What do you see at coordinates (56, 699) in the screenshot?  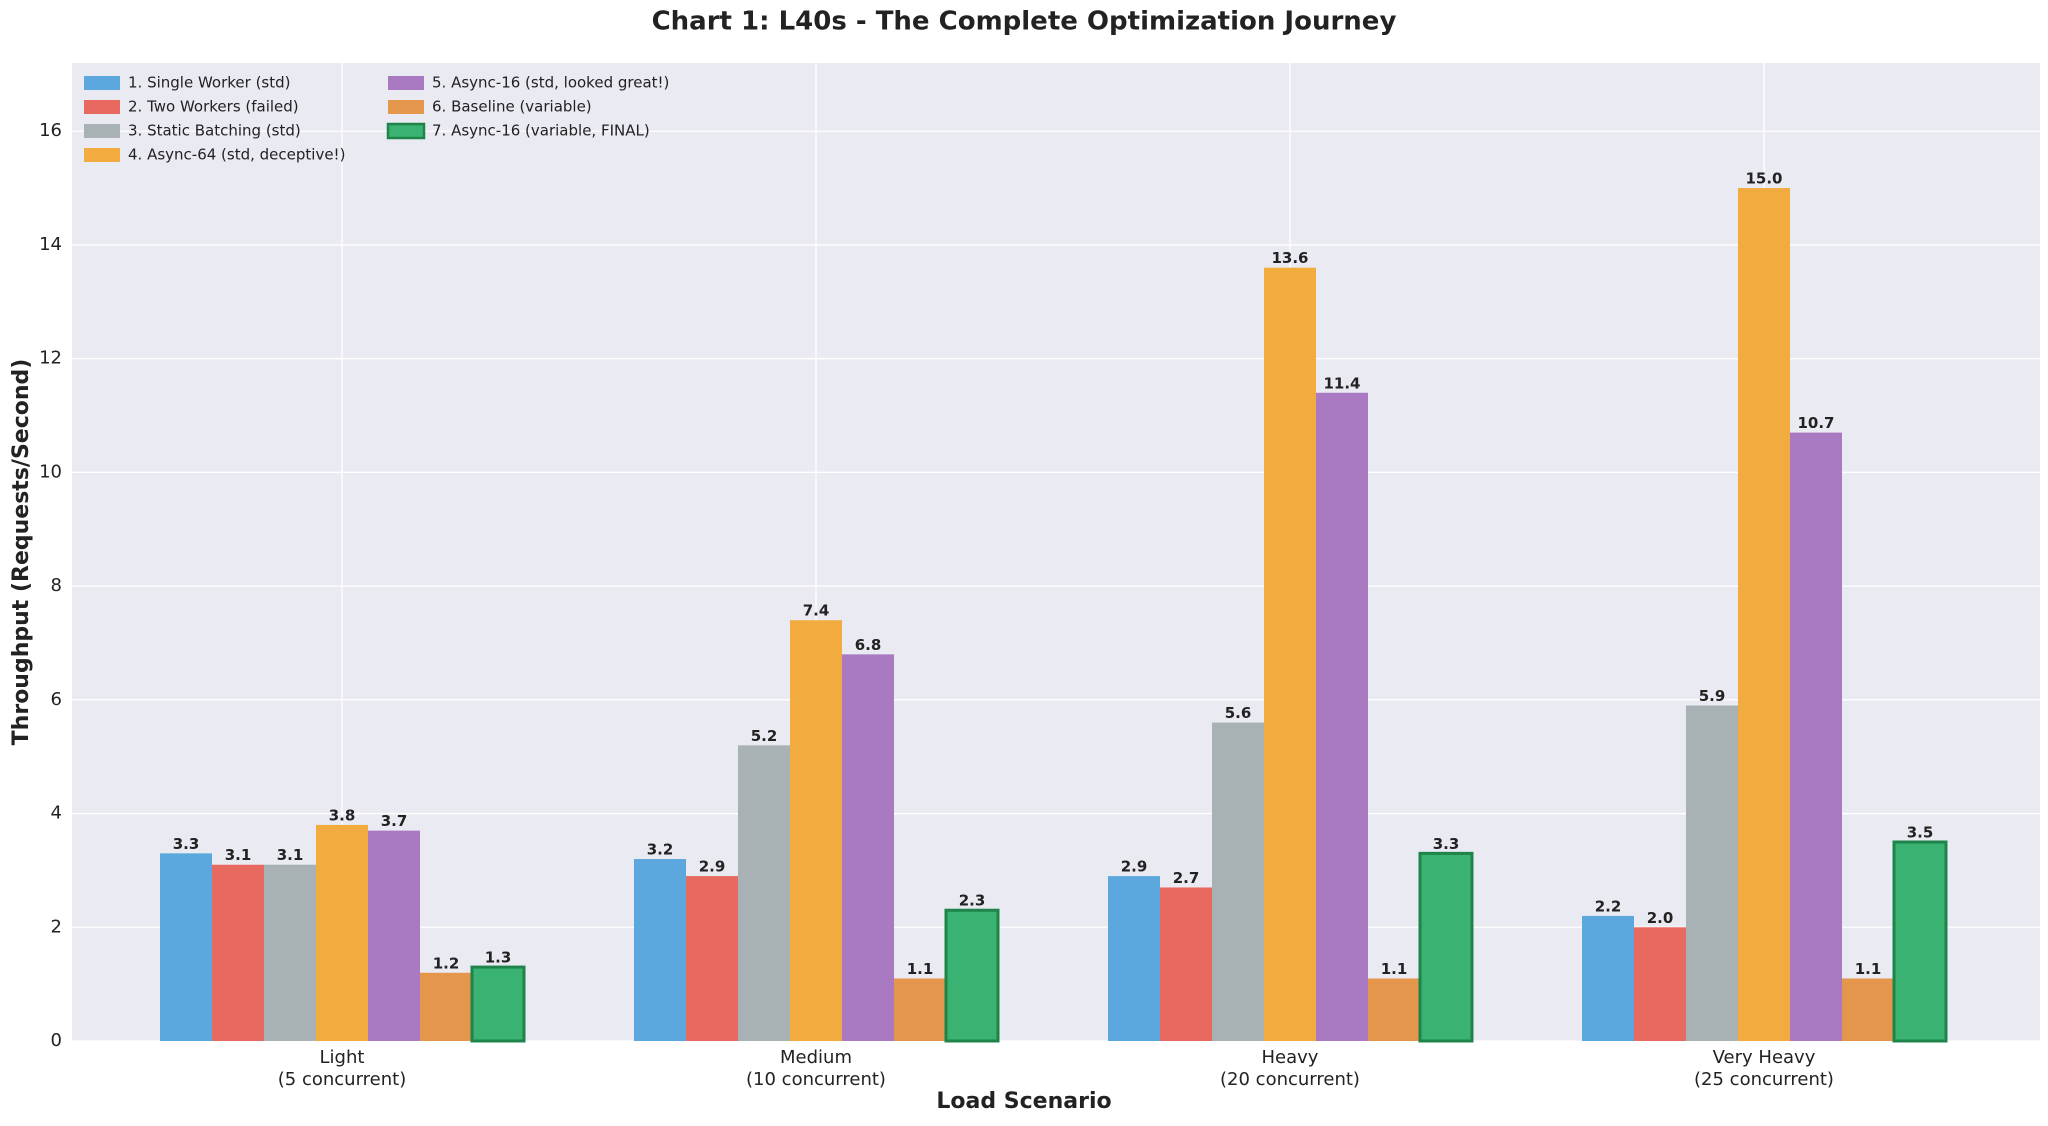 I see `y-tick-label: 6` at bounding box center [56, 699].